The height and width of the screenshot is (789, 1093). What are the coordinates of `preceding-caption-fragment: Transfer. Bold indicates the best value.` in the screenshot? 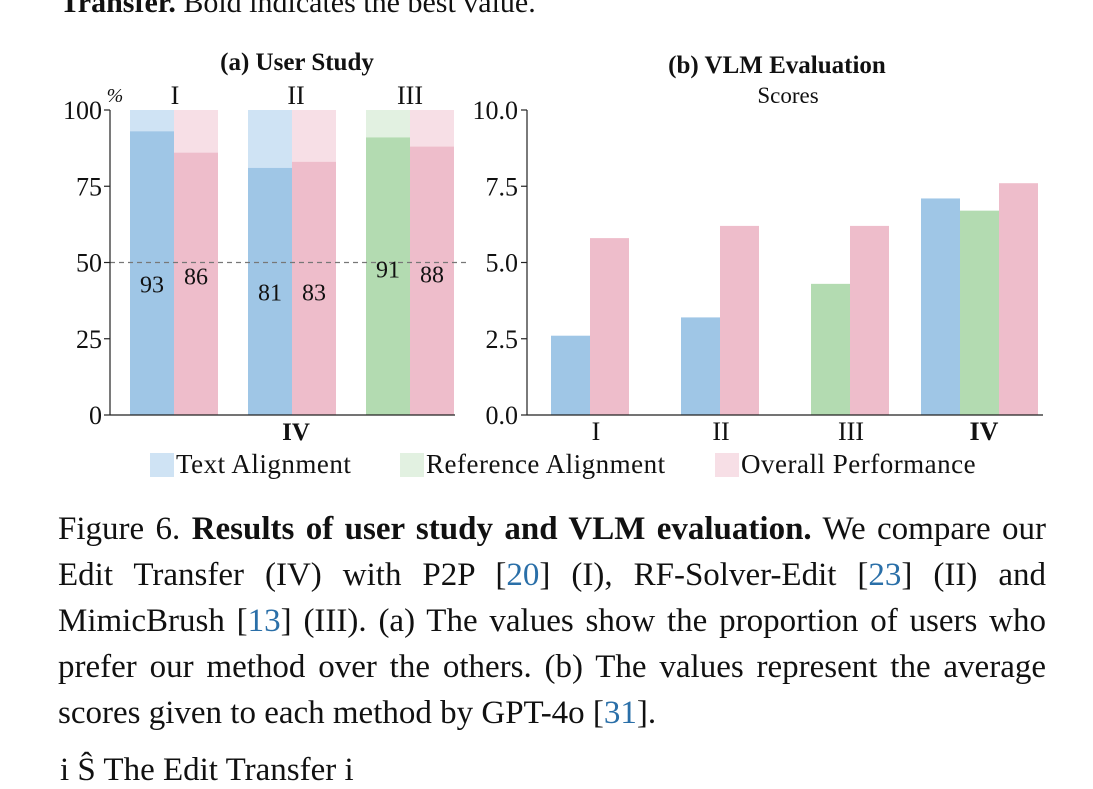 It's located at (298, 10).